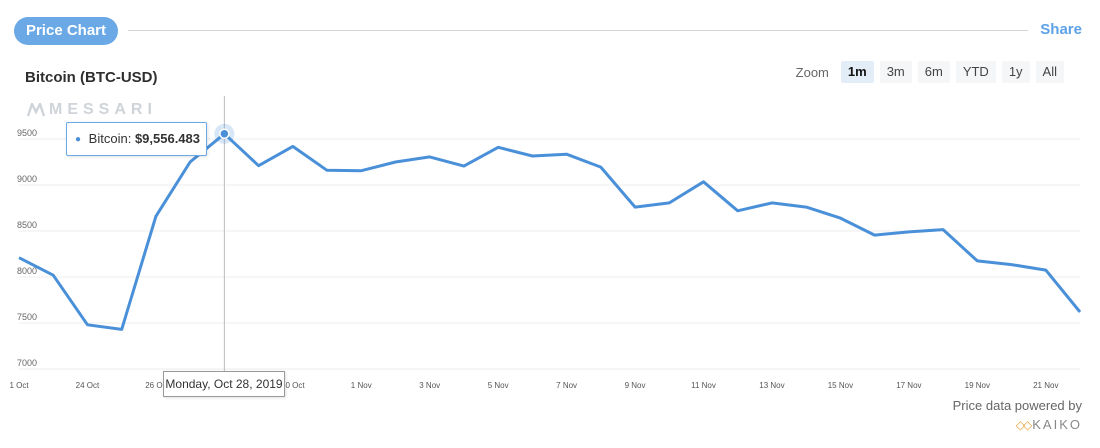  What do you see at coordinates (1049, 72) in the screenshot?
I see `zoom-all-button: All` at bounding box center [1049, 72].